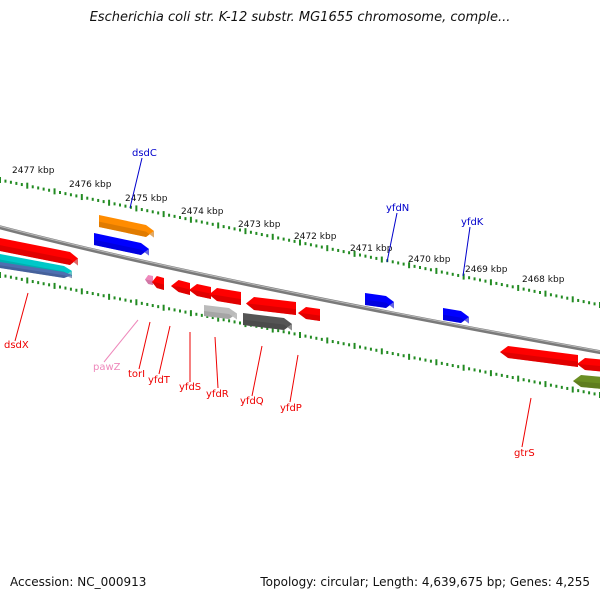 This screenshot has width=600, height=600. Describe the element at coordinates (586, 385) in the screenshot. I see `olive-feature` at that location.